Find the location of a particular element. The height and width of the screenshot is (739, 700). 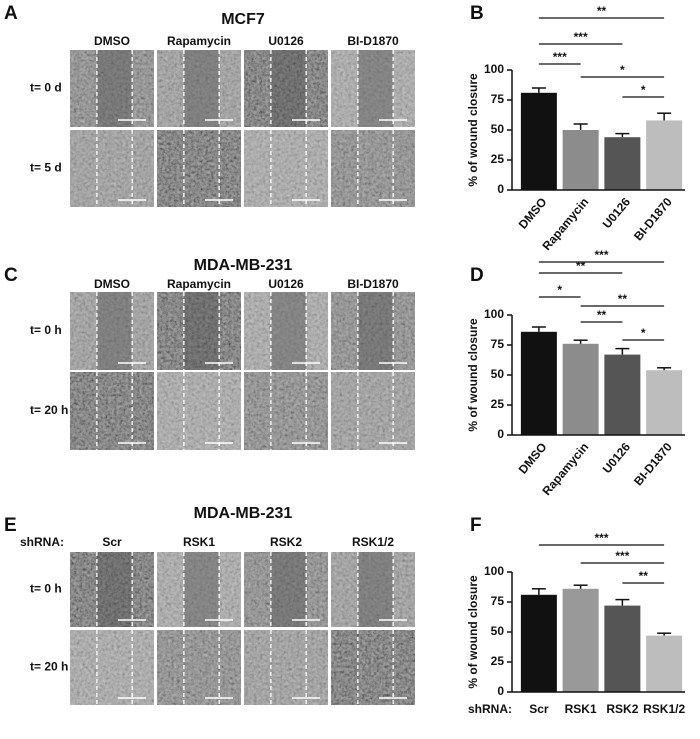

column-label: Scr is located at coordinates (112, 542).